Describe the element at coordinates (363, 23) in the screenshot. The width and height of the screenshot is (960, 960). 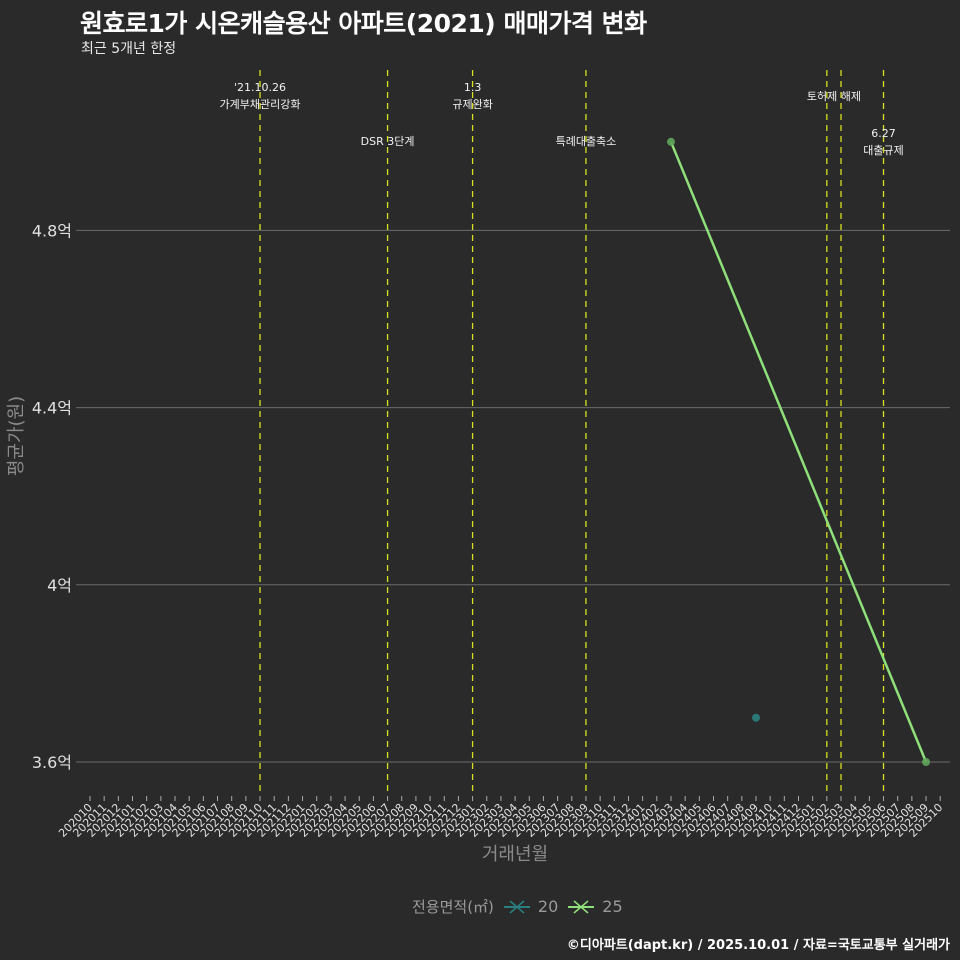
I see `chart-title: 원효로1가 시온캐슬용산 아파트(2021) 매매가격 변화` at that location.